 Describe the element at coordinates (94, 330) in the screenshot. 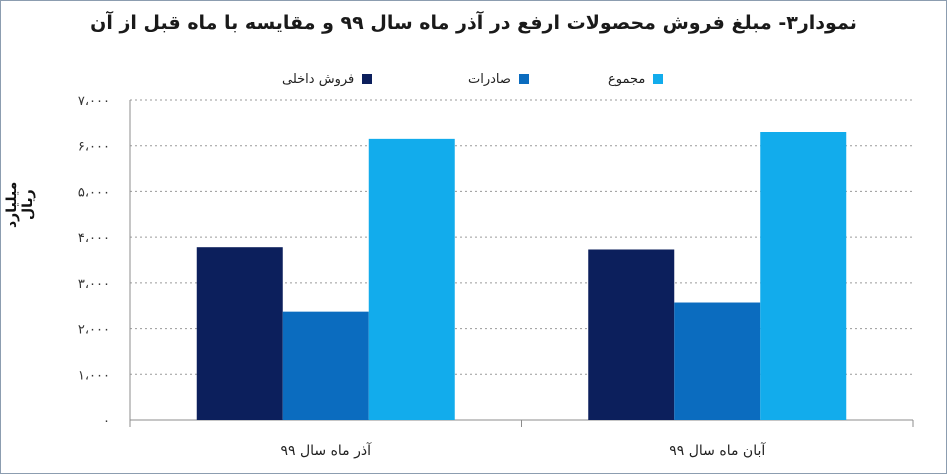

I see `y-tick-label: ۲،۰۰۰` at that location.